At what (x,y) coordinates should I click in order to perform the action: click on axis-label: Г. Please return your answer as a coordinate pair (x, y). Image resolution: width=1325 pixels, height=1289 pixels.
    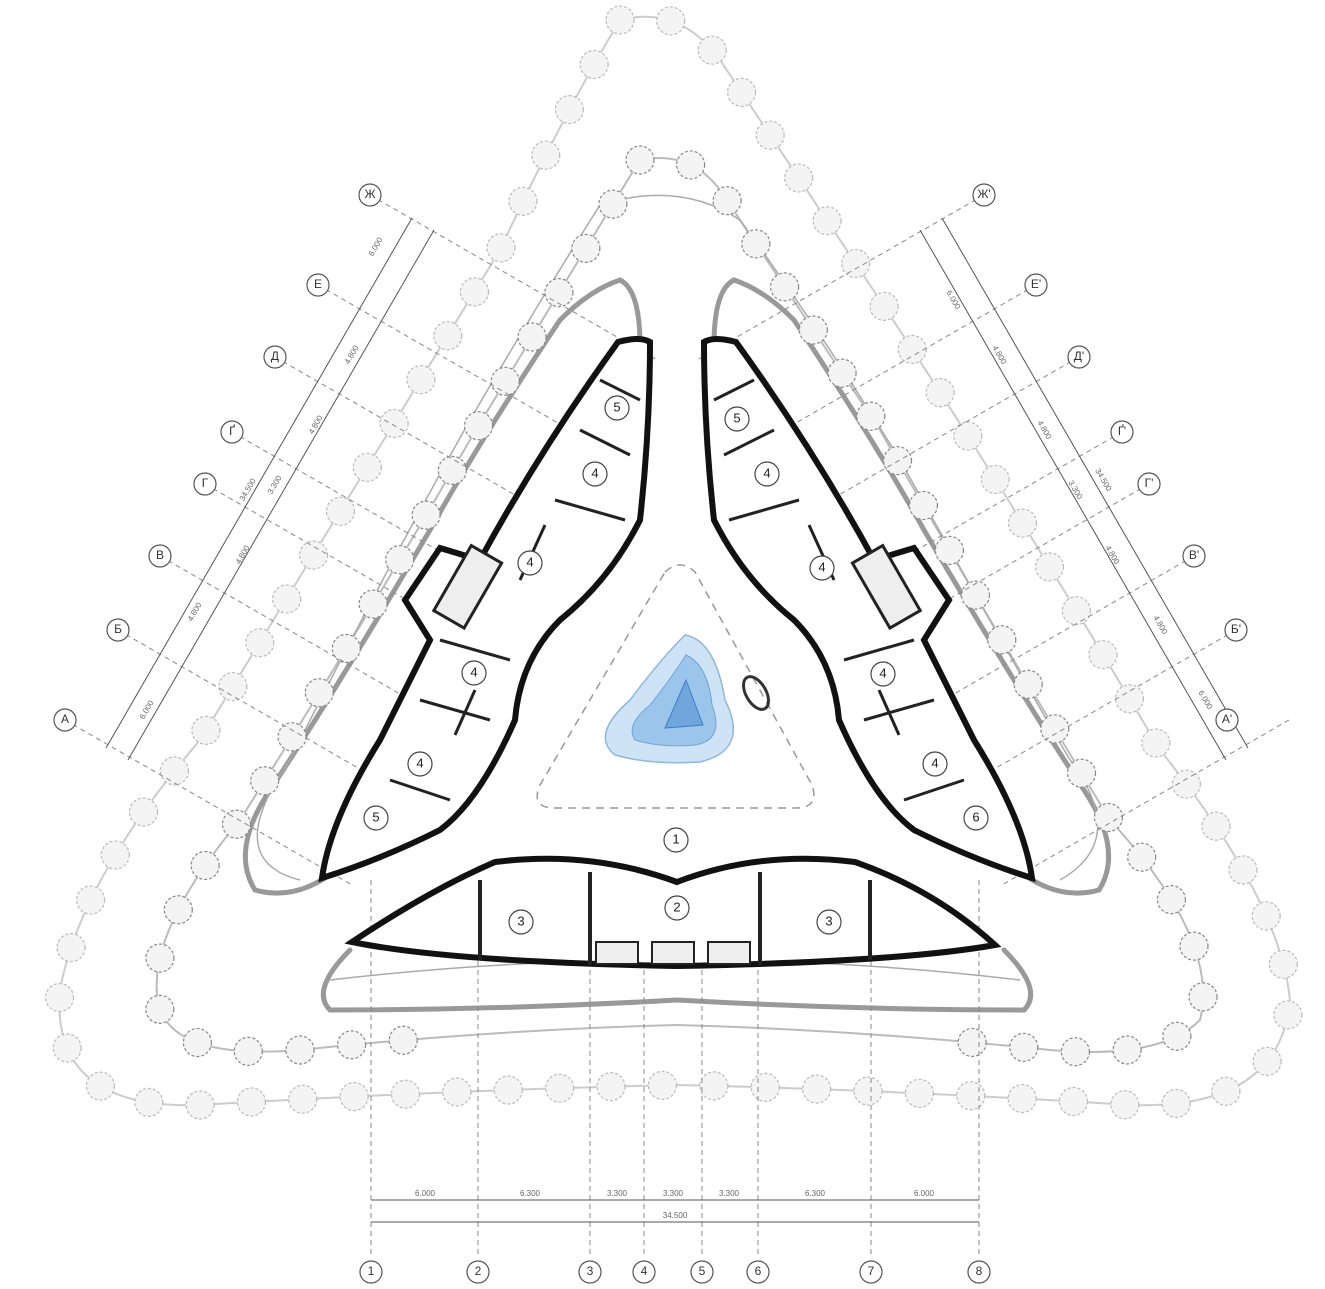
    Looking at the image, I should click on (205, 483).